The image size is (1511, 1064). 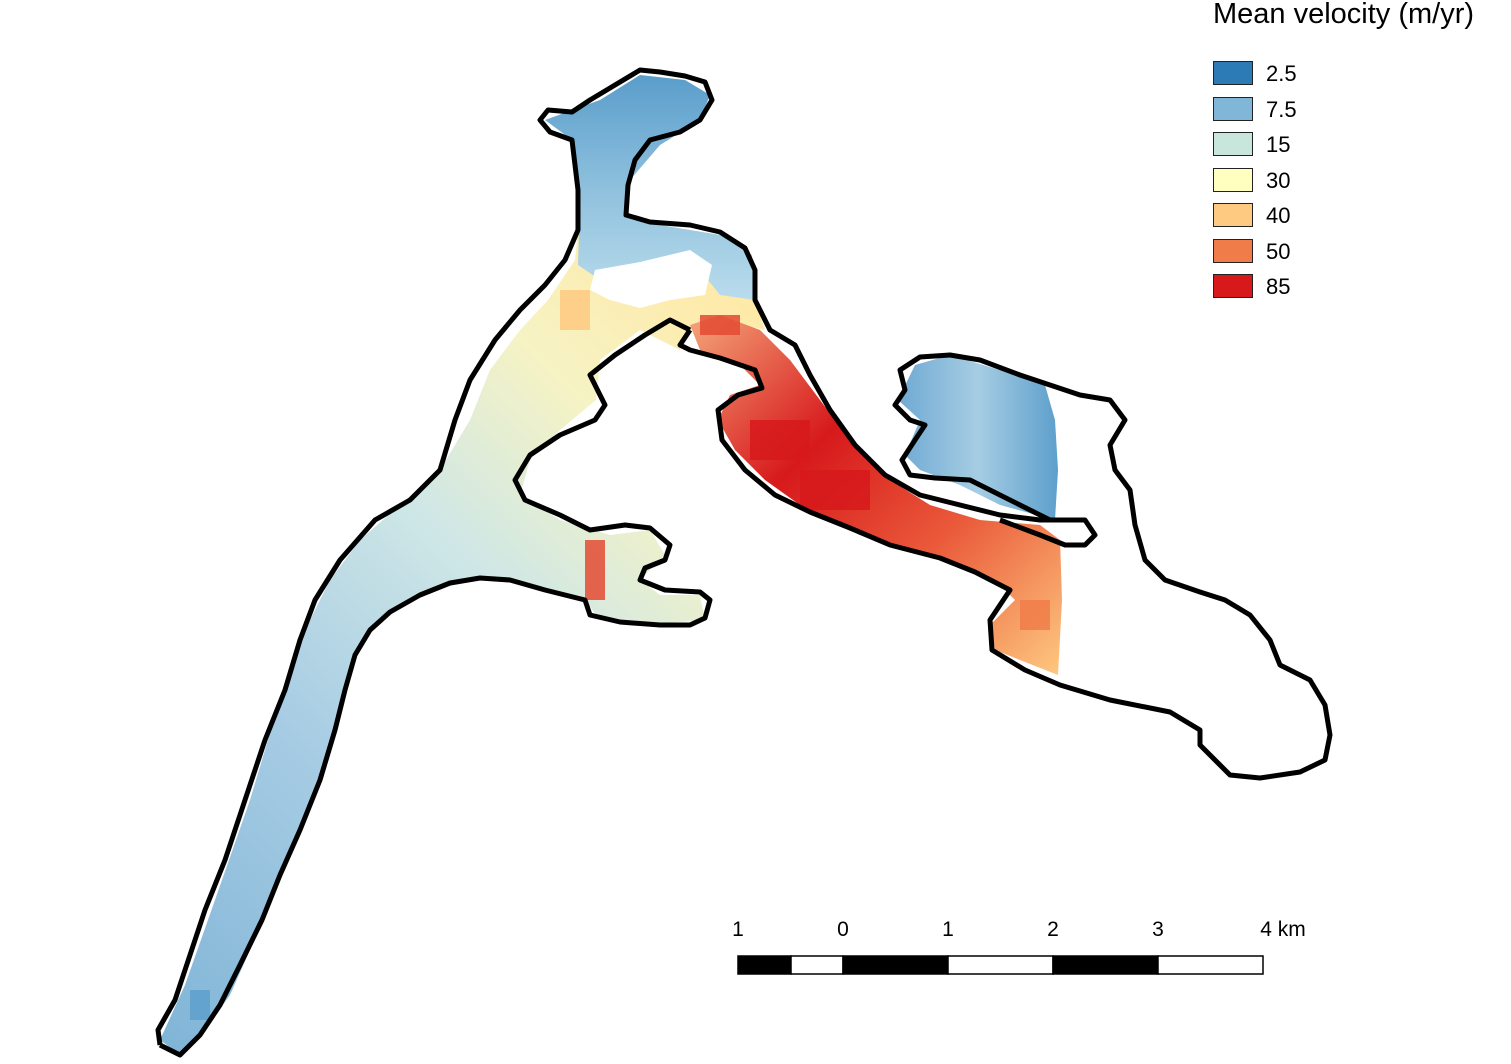 What do you see at coordinates (1278, 144) in the screenshot?
I see `legend-label: 15` at bounding box center [1278, 144].